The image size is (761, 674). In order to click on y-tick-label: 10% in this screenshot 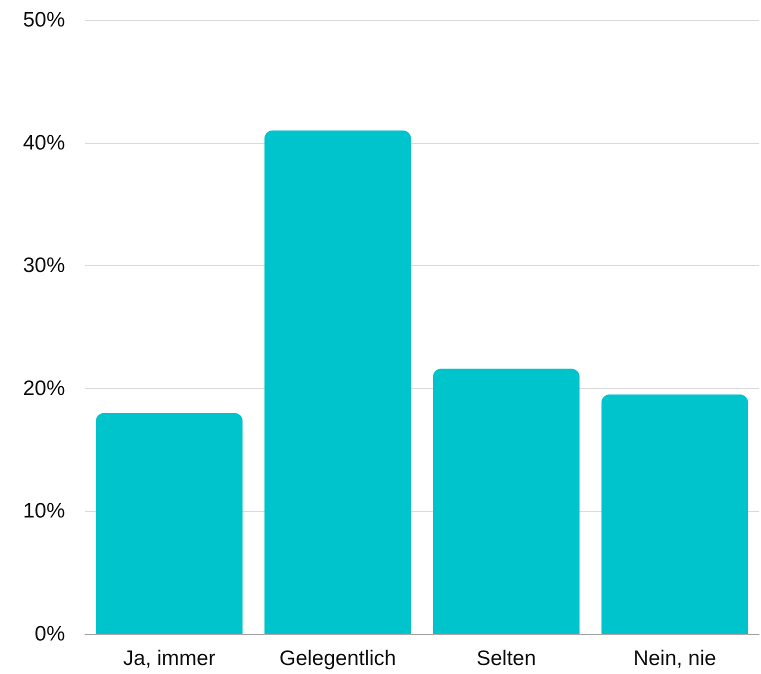, I will do `click(43, 511)`.